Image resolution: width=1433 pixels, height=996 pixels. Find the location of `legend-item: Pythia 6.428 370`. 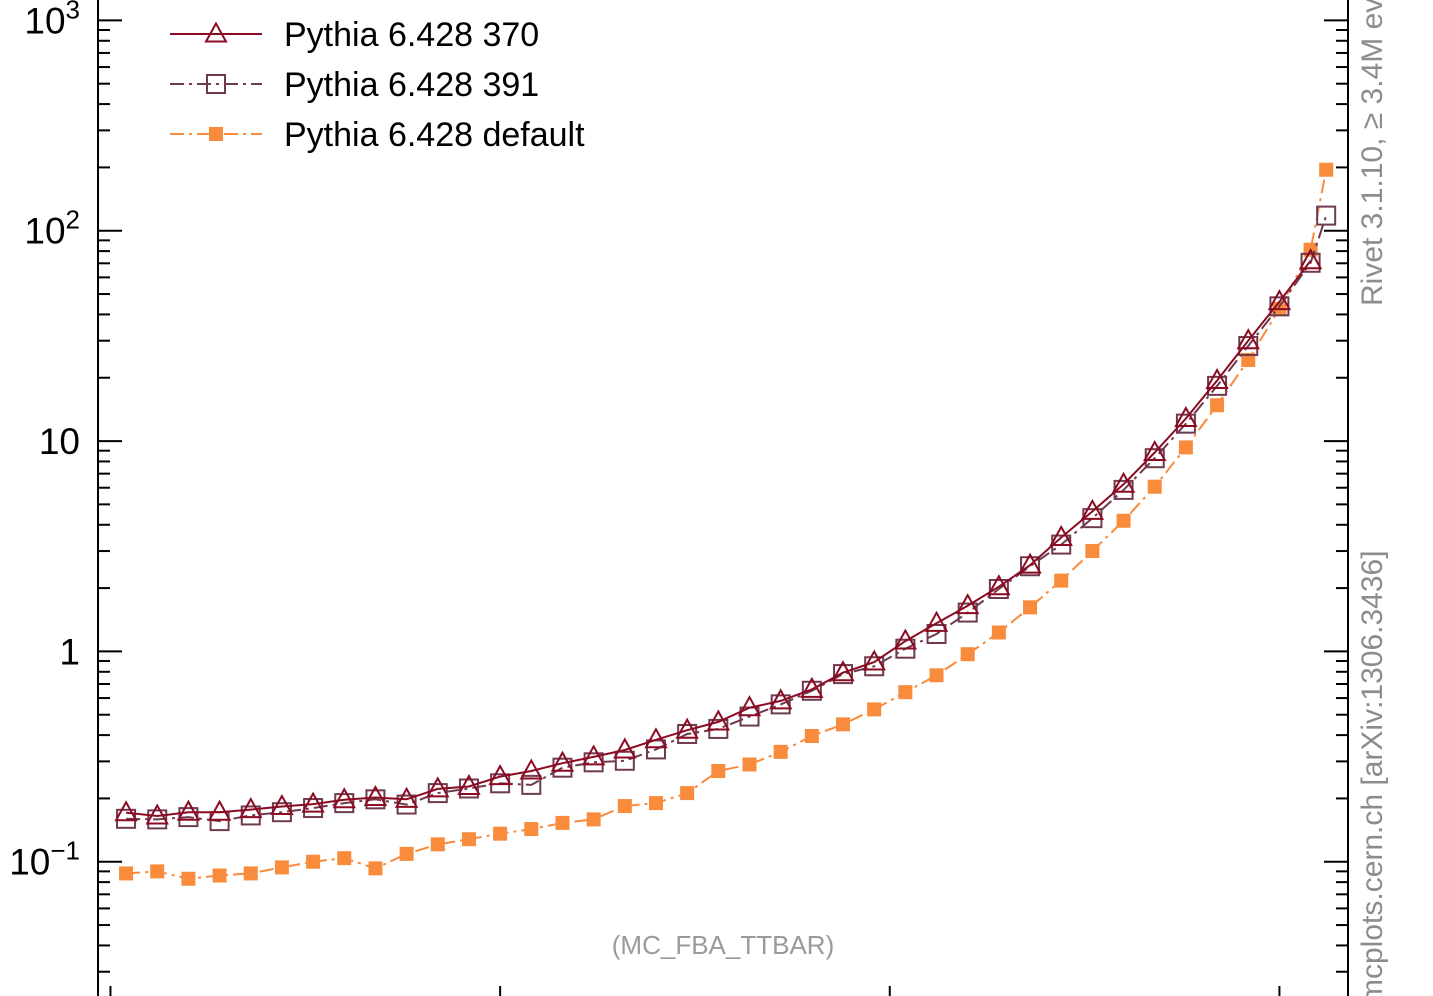

legend-item: Pythia 6.428 370 is located at coordinates (354, 35).